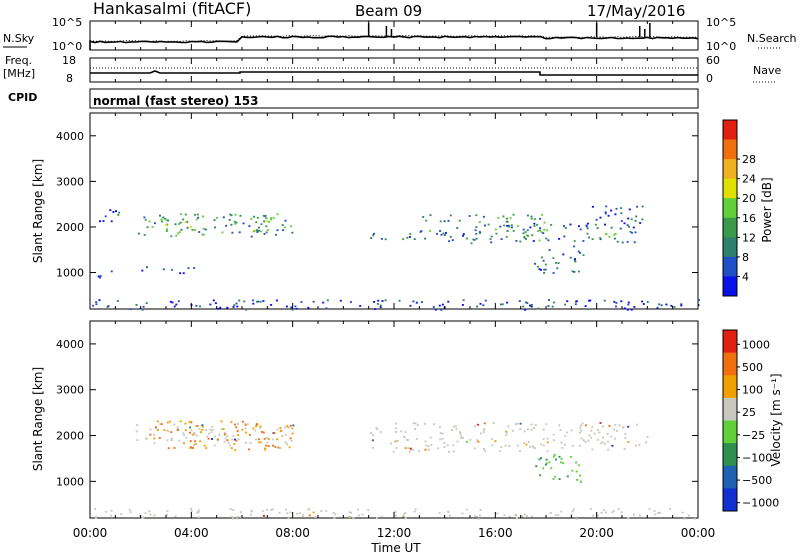 This screenshot has height=554, width=800. Describe the element at coordinates (730, 500) in the screenshot. I see `colorbar-swatch` at that location.